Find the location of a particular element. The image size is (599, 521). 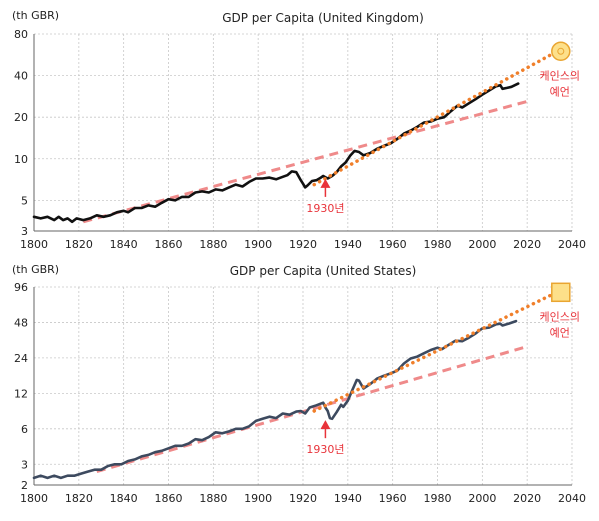

y-tick-label: 12 is located at coordinates (21, 393).